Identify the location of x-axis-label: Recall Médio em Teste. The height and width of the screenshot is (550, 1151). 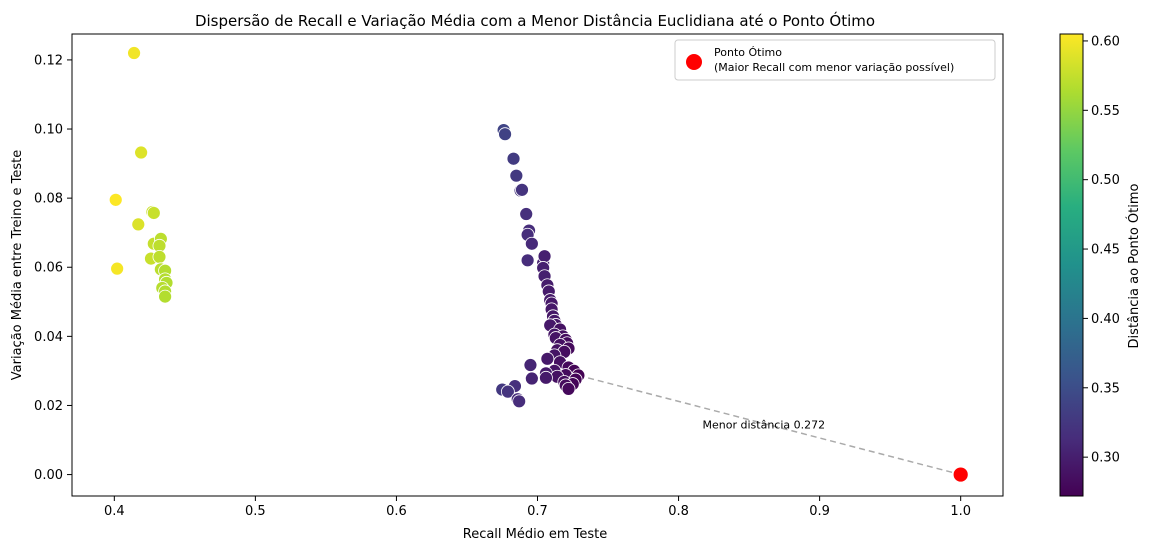
(535, 534).